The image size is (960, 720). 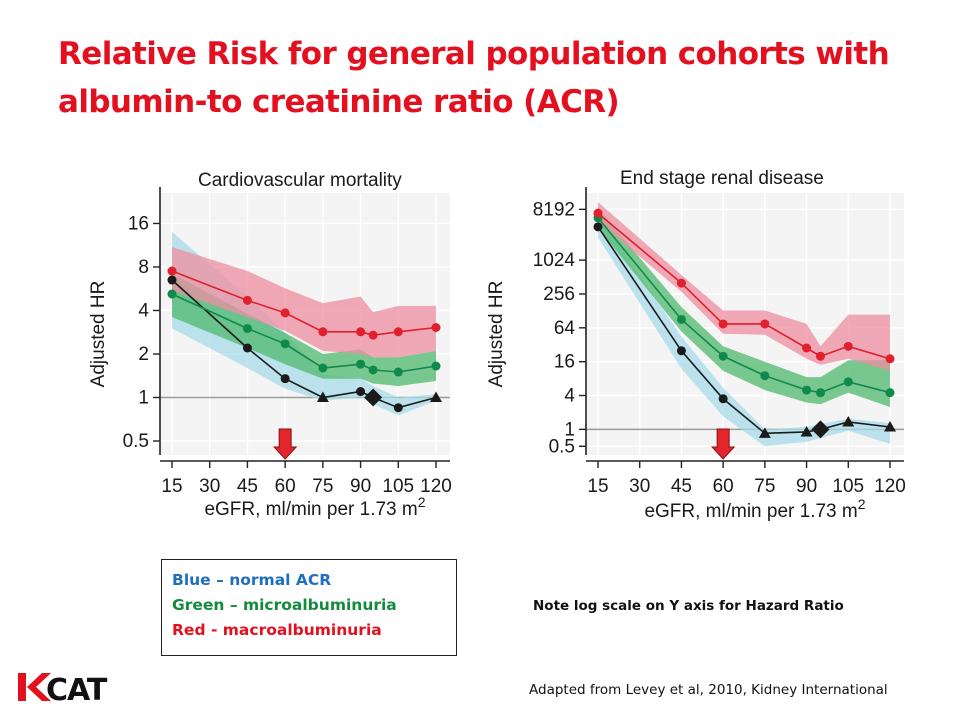 I want to click on legend-microalbuminuria: Green – microalbuminuria, so click(x=284, y=605).